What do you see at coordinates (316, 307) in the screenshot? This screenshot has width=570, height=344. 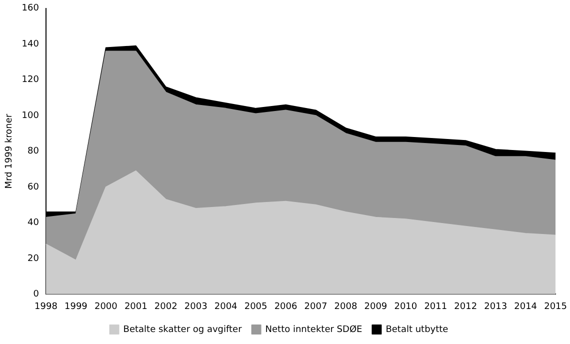 I see `x-tick-label: 2007` at bounding box center [316, 307].